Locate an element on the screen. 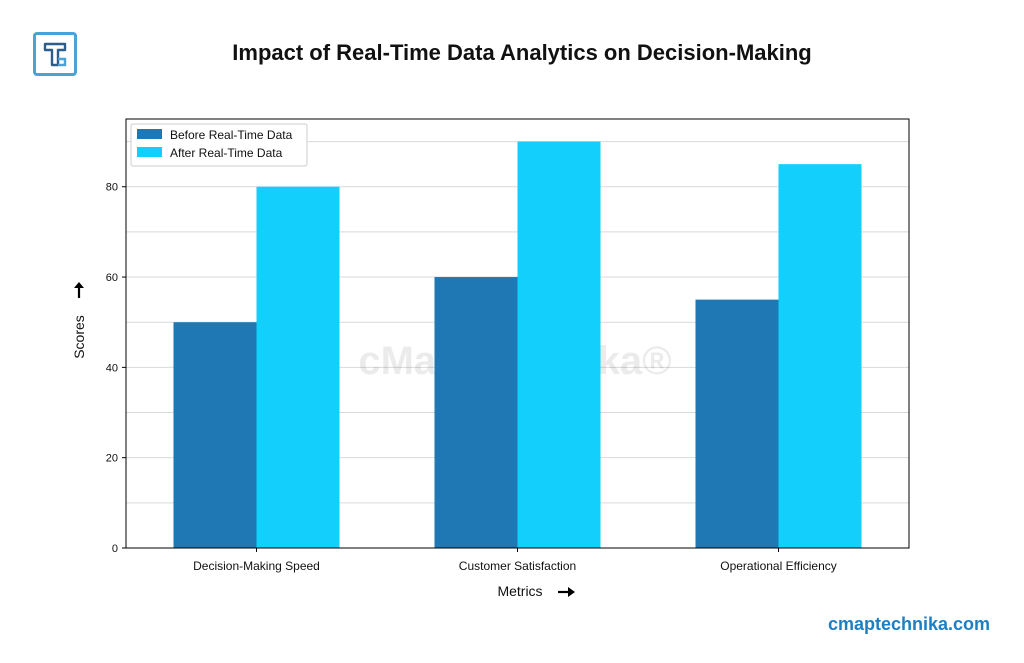 This screenshot has height=663, width=1024. y-axis-label: Scores is located at coordinates (79, 320).